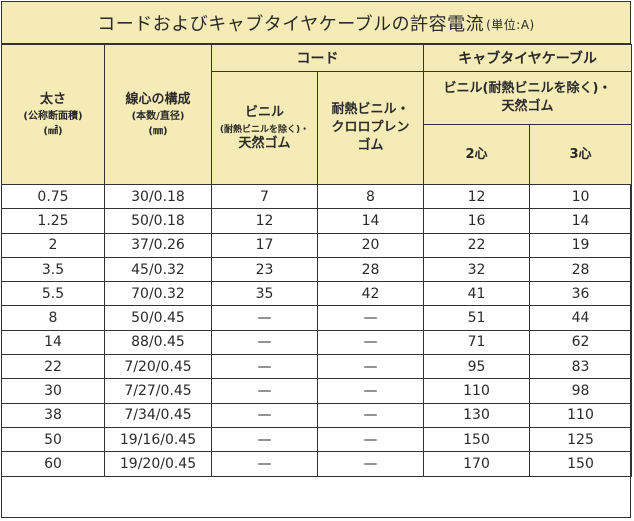  What do you see at coordinates (158, 131) in the screenshot?
I see `header-strand-line3: (㎜)` at bounding box center [158, 131].